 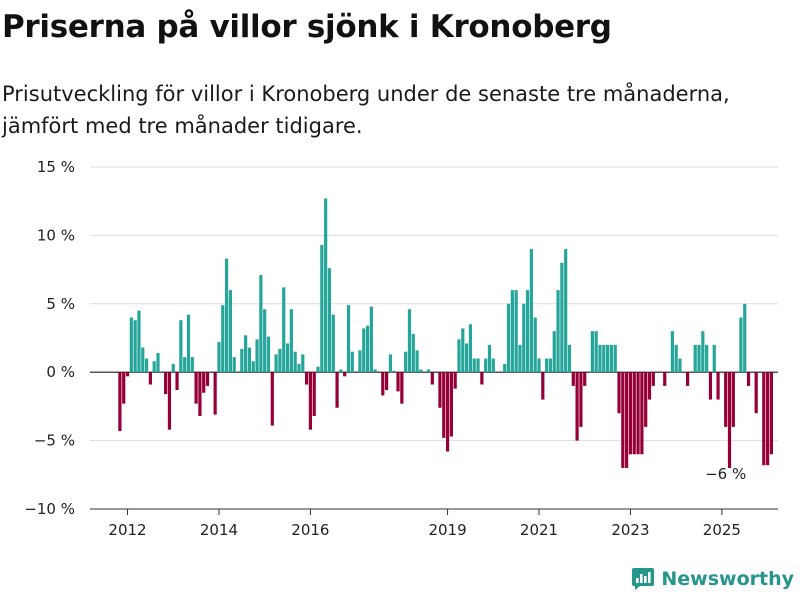 What do you see at coordinates (727, 579) in the screenshot?
I see `brand-name: Newsworthy` at bounding box center [727, 579].